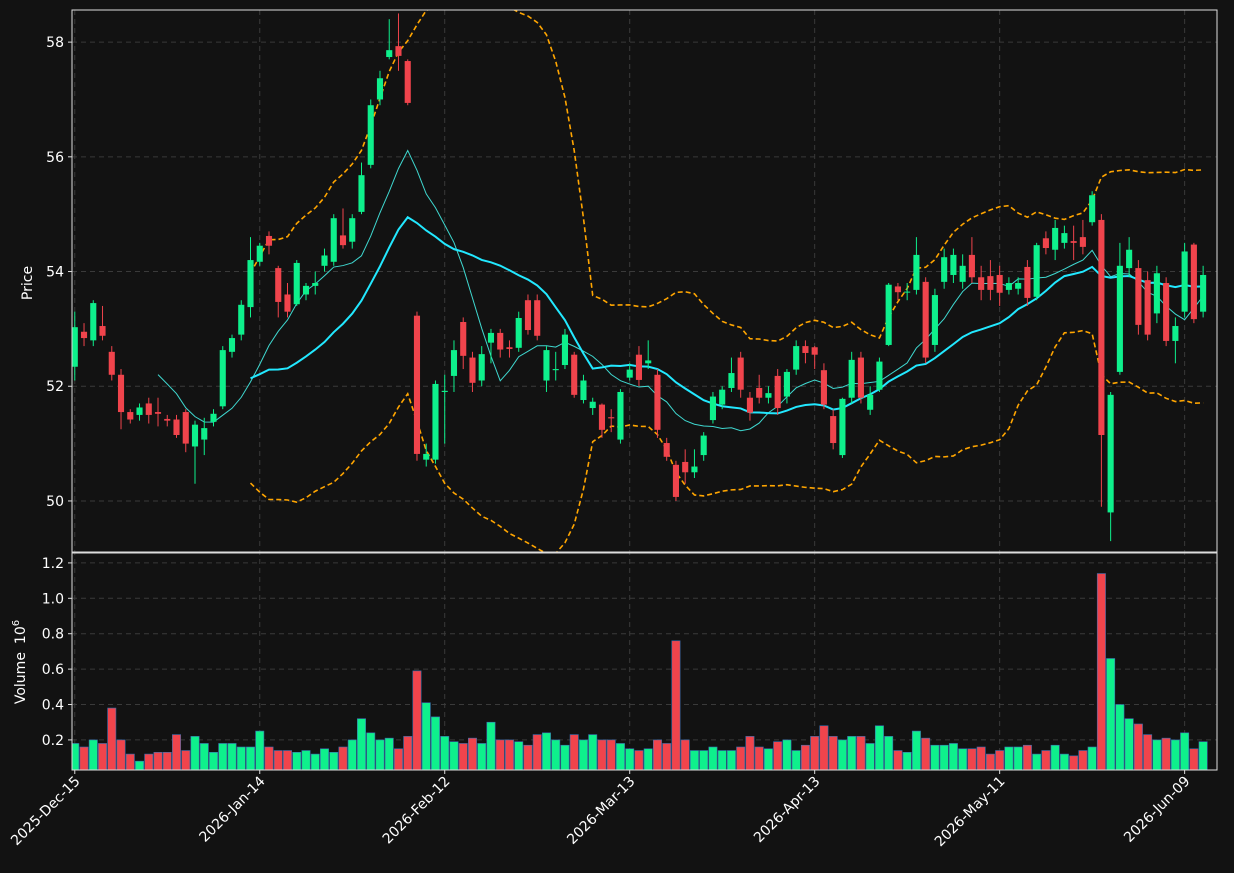 This screenshot has width=1234, height=873. Describe the element at coordinates (21, 635) in the screenshot. I see `volume-scale-base: 10` at that location.